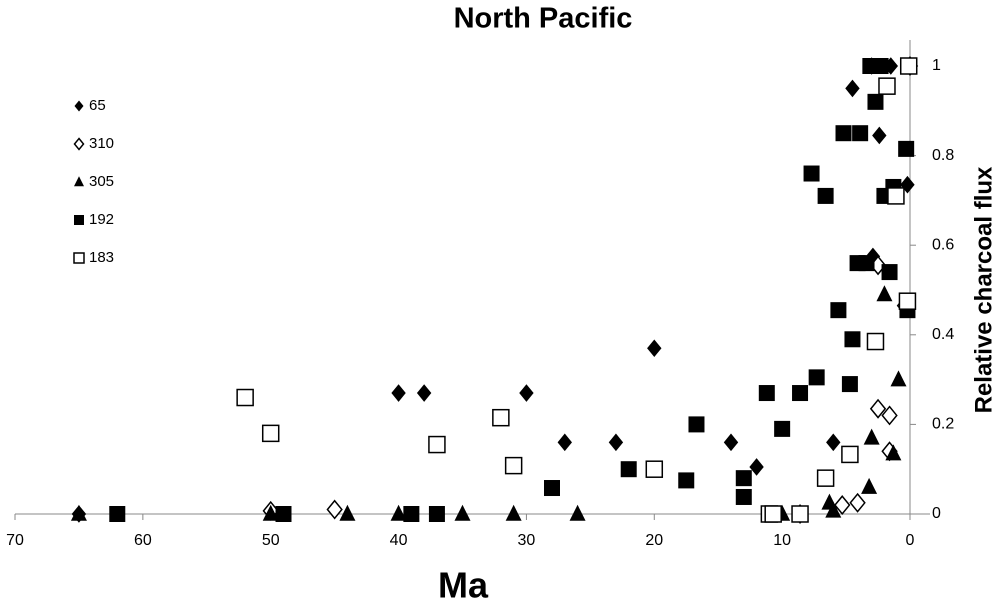 Image resolution: width=1000 pixels, height=606 pixels. What do you see at coordinates (97, 105) in the screenshot?
I see `legend-label: 65` at bounding box center [97, 105].